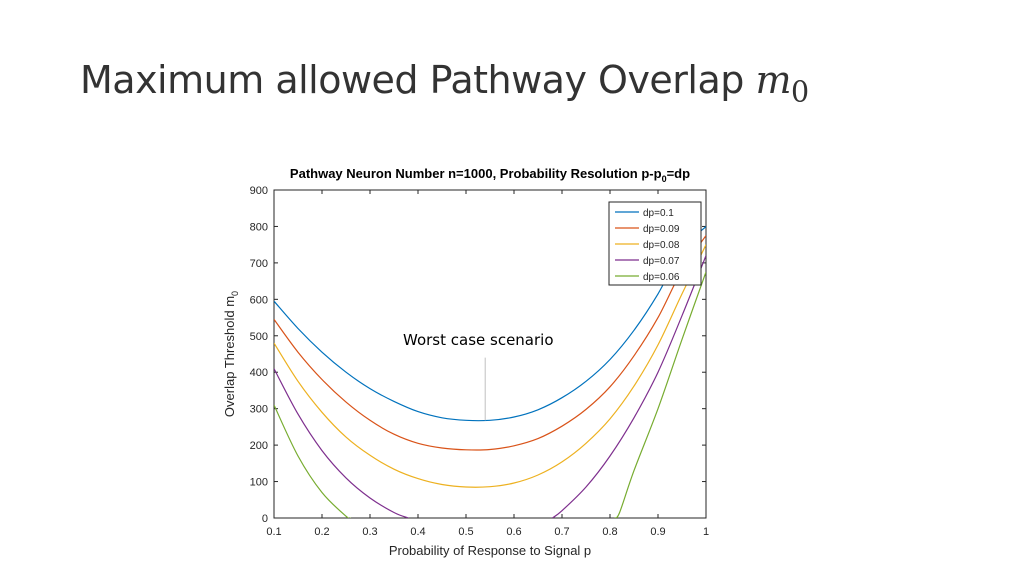  Describe the element at coordinates (800, 92) in the screenshot. I see `title-math-sub: 0` at that location.